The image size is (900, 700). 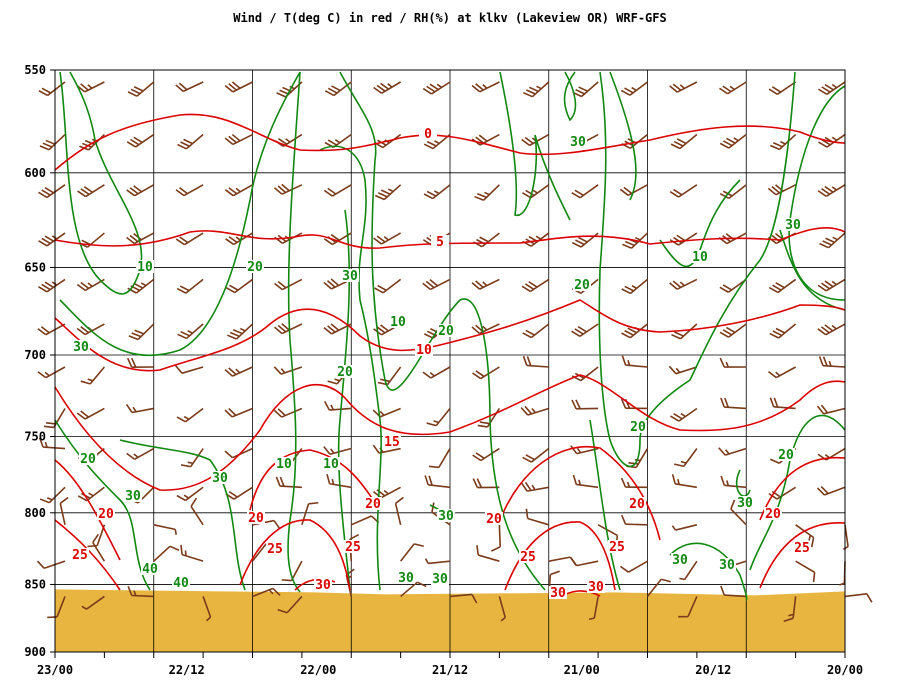 I want to click on rh-label: 30, so click(x=406, y=578).